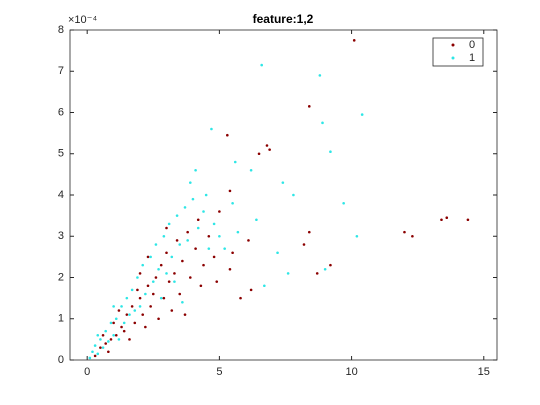 This screenshot has width=540, height=405. Describe the element at coordinates (61, 236) in the screenshot. I see `y-tick-label: 3` at that location.